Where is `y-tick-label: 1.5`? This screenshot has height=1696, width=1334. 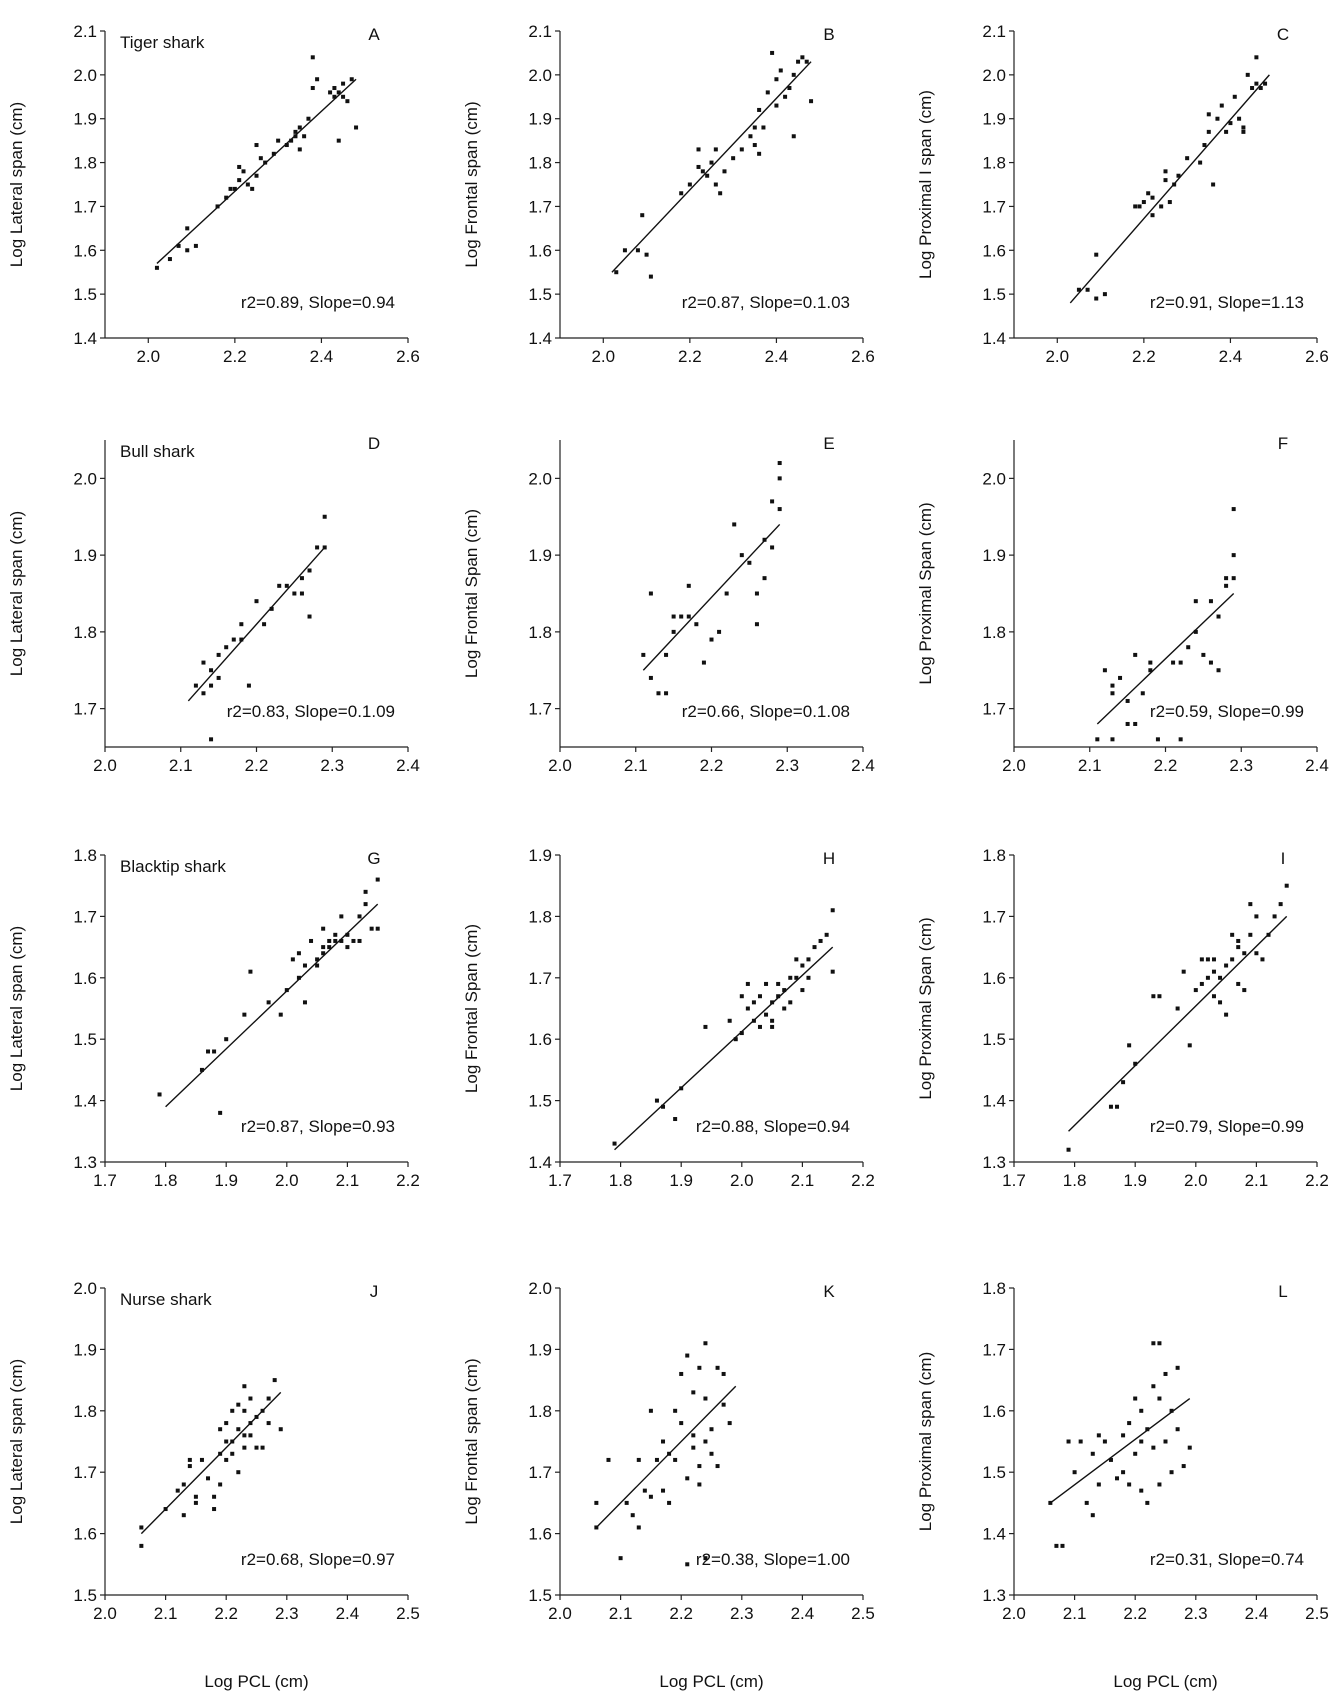 y-tick-label: 1.5 is located at coordinates (540, 294).